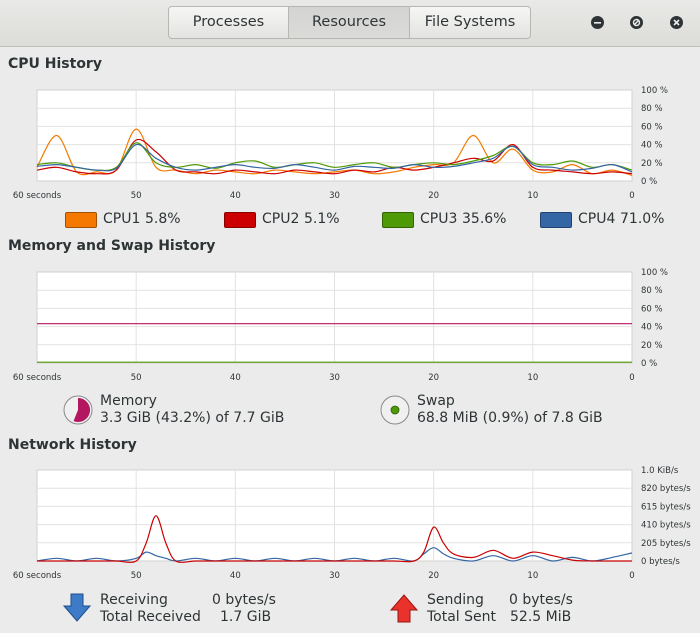  What do you see at coordinates (163, 219) in the screenshot?
I see `cpu1-value: 5.8%` at bounding box center [163, 219].